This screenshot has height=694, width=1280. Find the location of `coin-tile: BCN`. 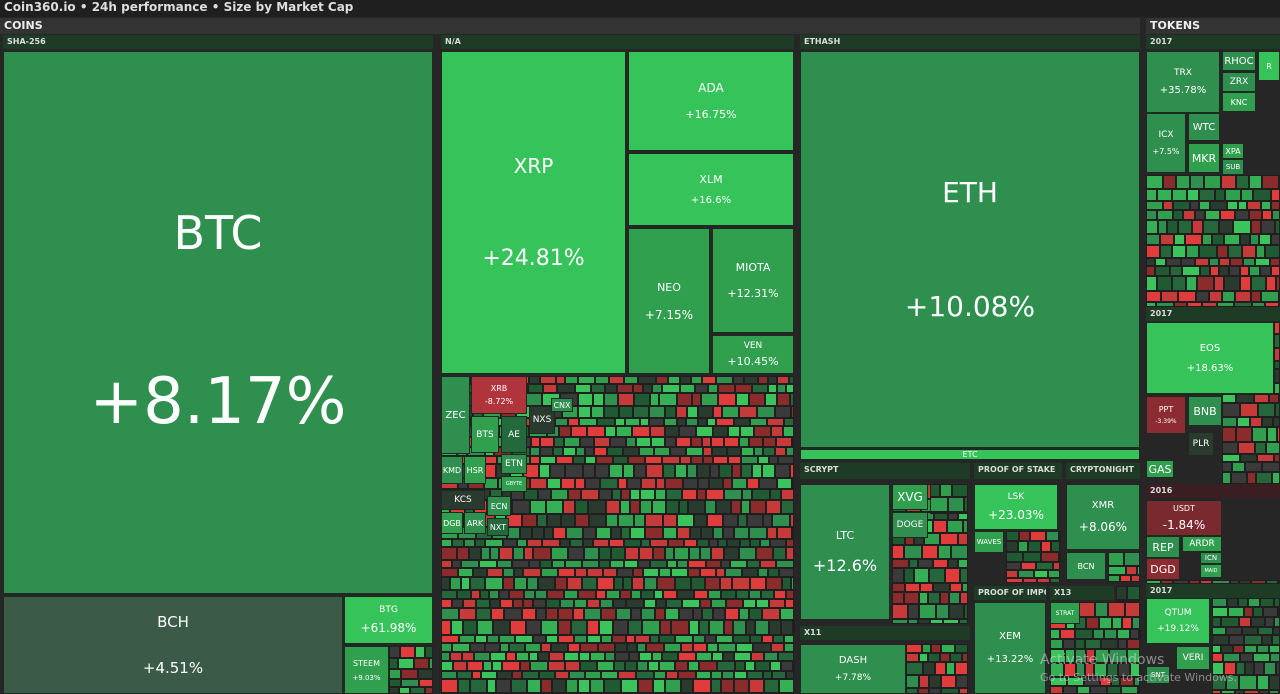

coin-tile: BCN is located at coordinates (1086, 566).